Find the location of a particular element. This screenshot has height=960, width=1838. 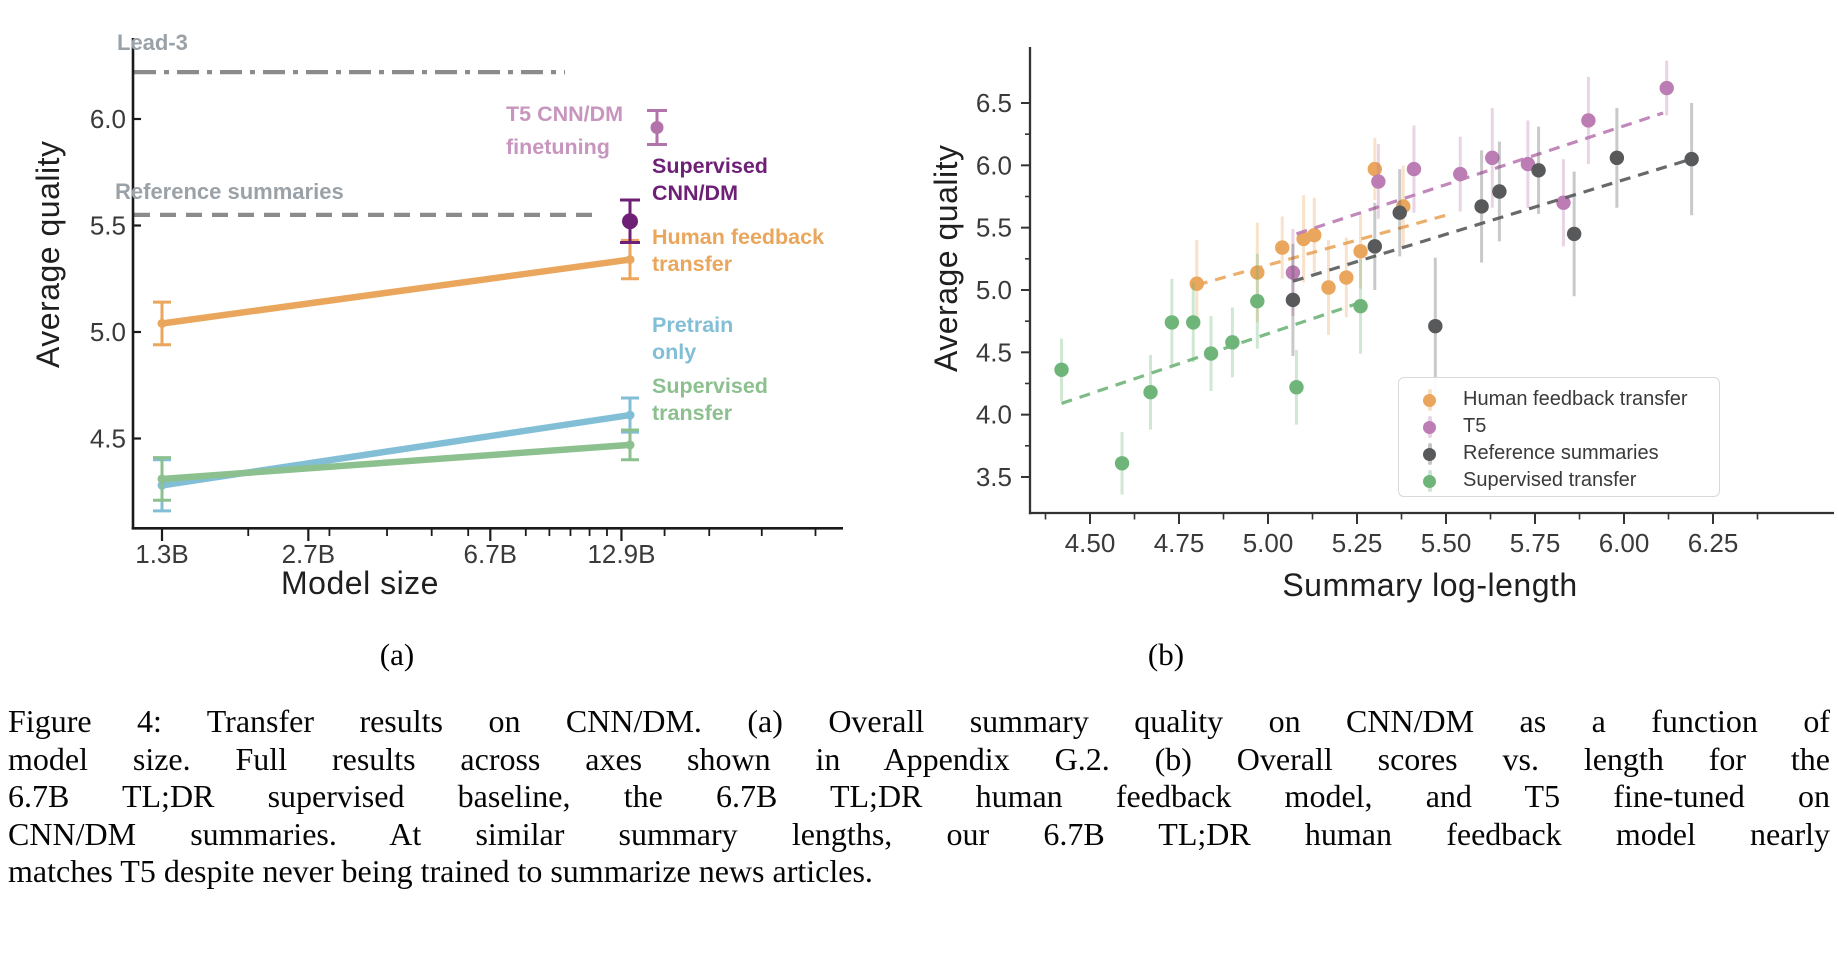

x-tick-label: 5.75 is located at coordinates (1535, 543).